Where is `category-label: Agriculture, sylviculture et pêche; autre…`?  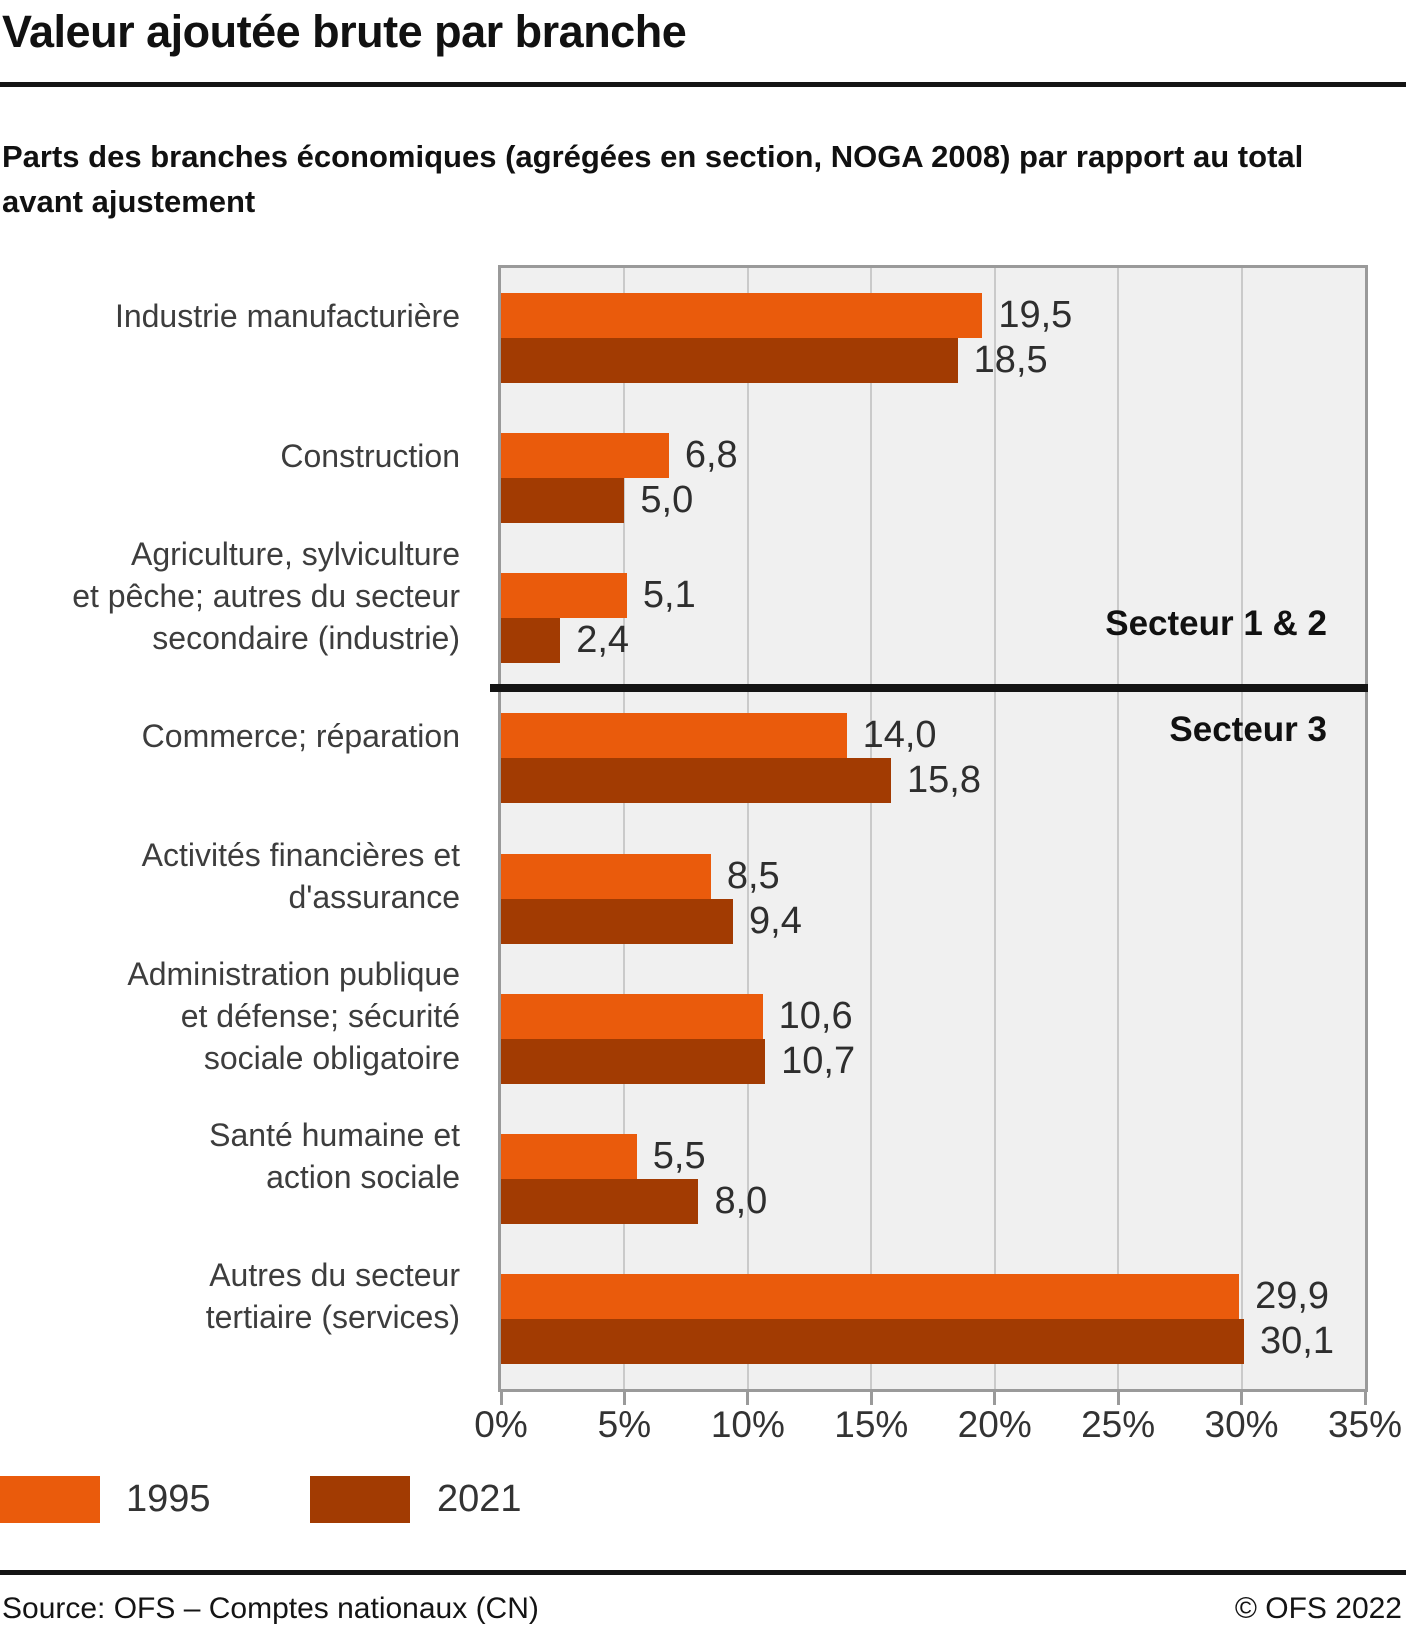
category-label: Agriculture, sylviculture et pêche; autre… is located at coordinates (230, 596).